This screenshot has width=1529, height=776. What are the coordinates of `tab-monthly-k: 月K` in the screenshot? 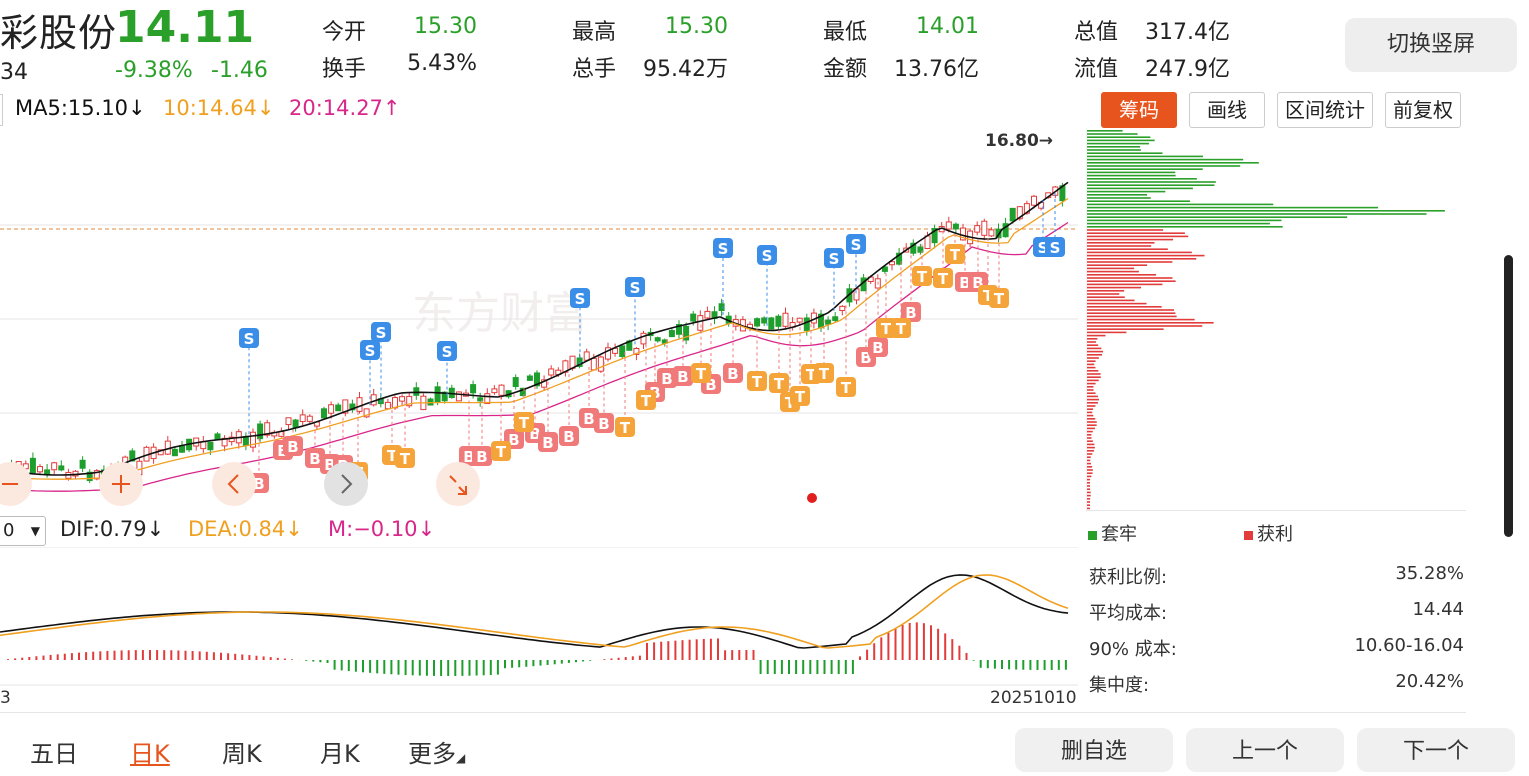 It's located at (340, 751).